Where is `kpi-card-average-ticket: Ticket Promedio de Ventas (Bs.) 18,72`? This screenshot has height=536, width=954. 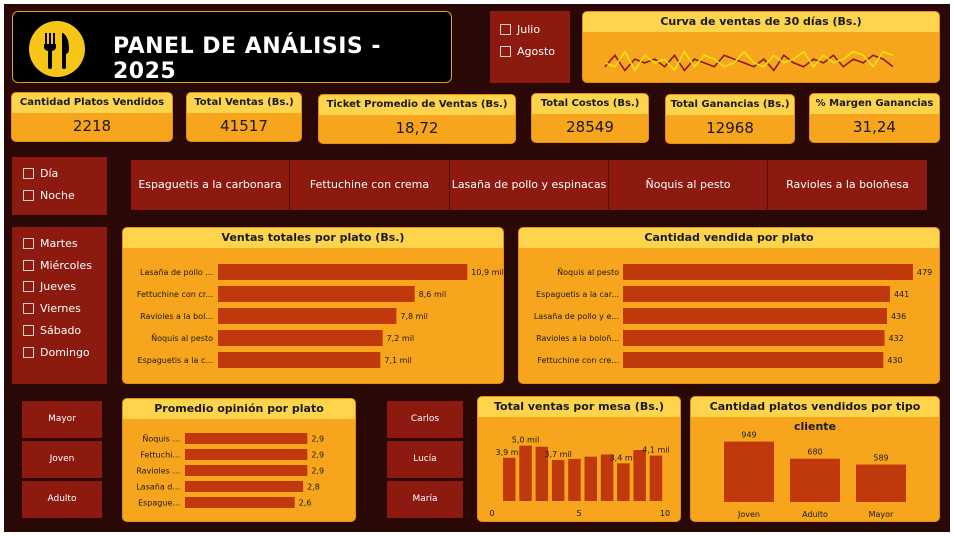 kpi-card-average-ticket: Ticket Promedio de Ventas (Bs.) 18,72 is located at coordinates (417, 119).